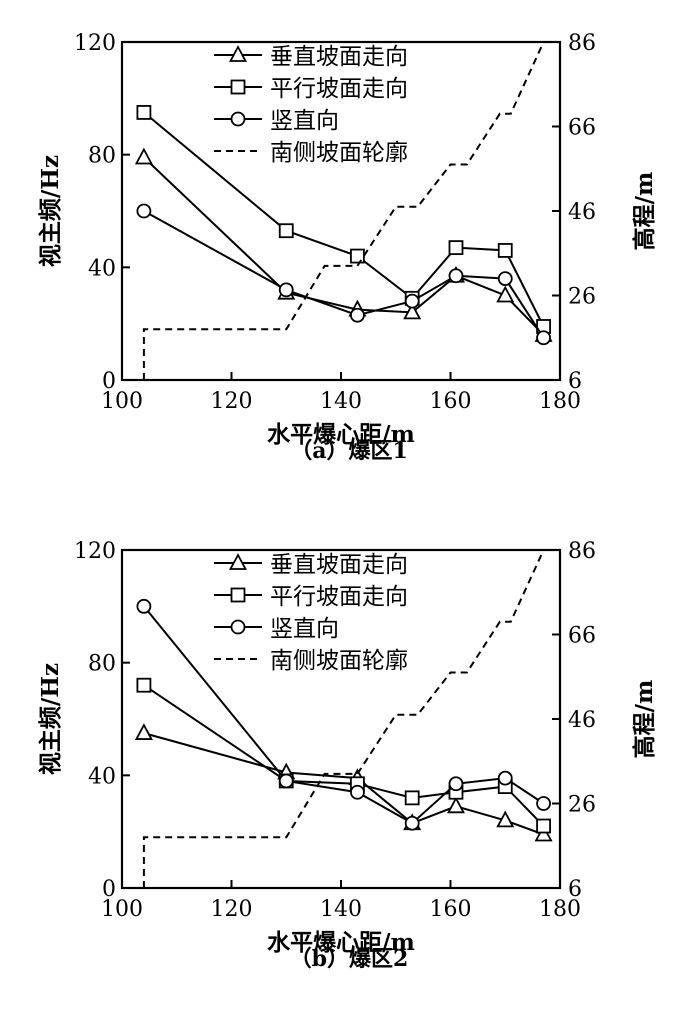 The width and height of the screenshot is (684, 1024). What do you see at coordinates (349, 451) in the screenshot?
I see `figure-caption: （a）爆区1` at bounding box center [349, 451].